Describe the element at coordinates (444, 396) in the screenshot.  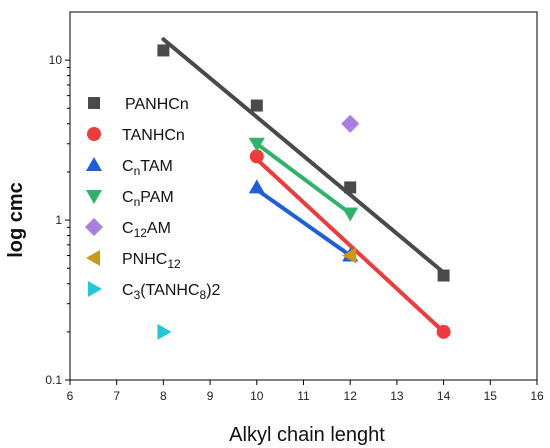
I see `x-tick-label: 14` at that location.